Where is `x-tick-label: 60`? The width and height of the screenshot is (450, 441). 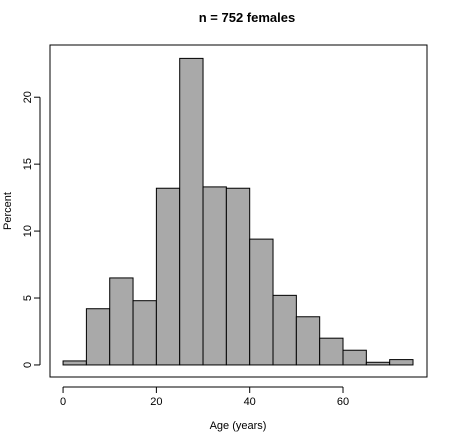
x-tick-label: 60 is located at coordinates (343, 402).